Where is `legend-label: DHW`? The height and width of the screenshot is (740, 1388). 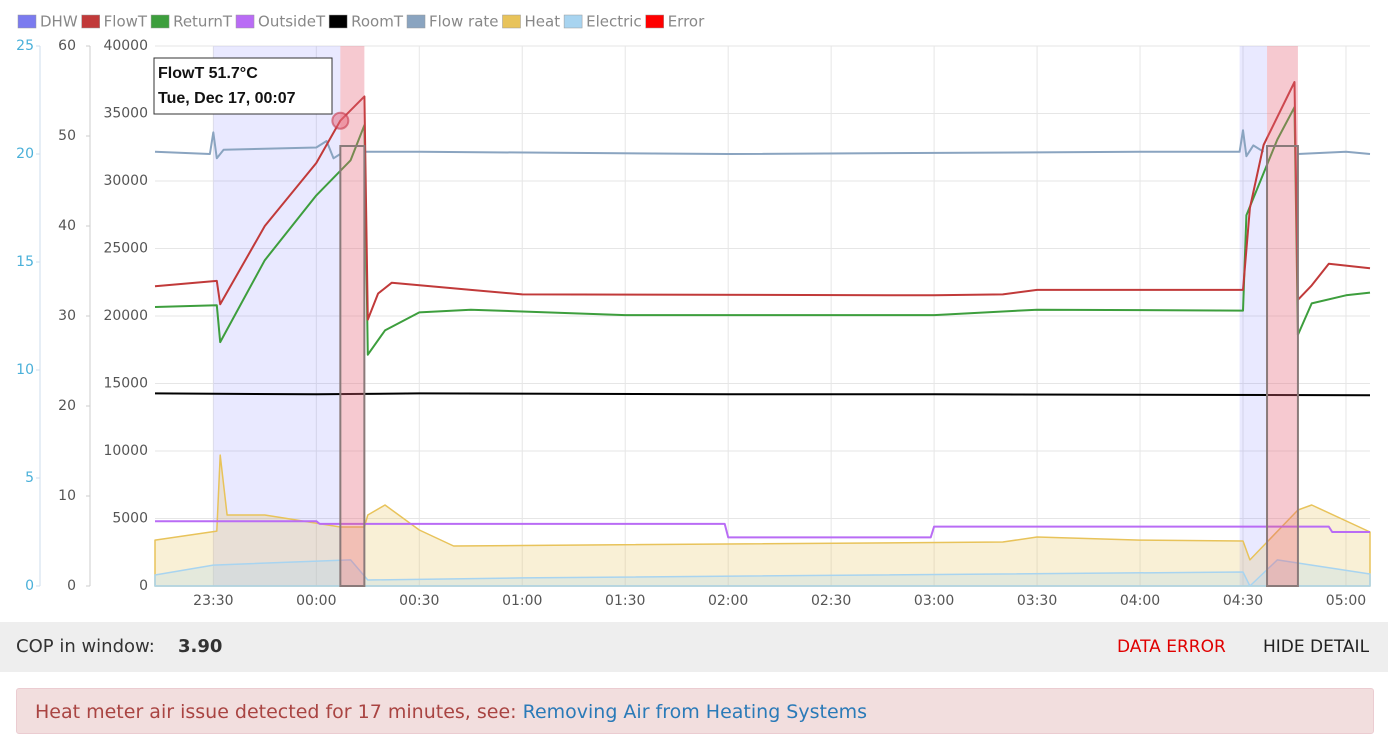 legend-label: DHW is located at coordinates (59, 22).